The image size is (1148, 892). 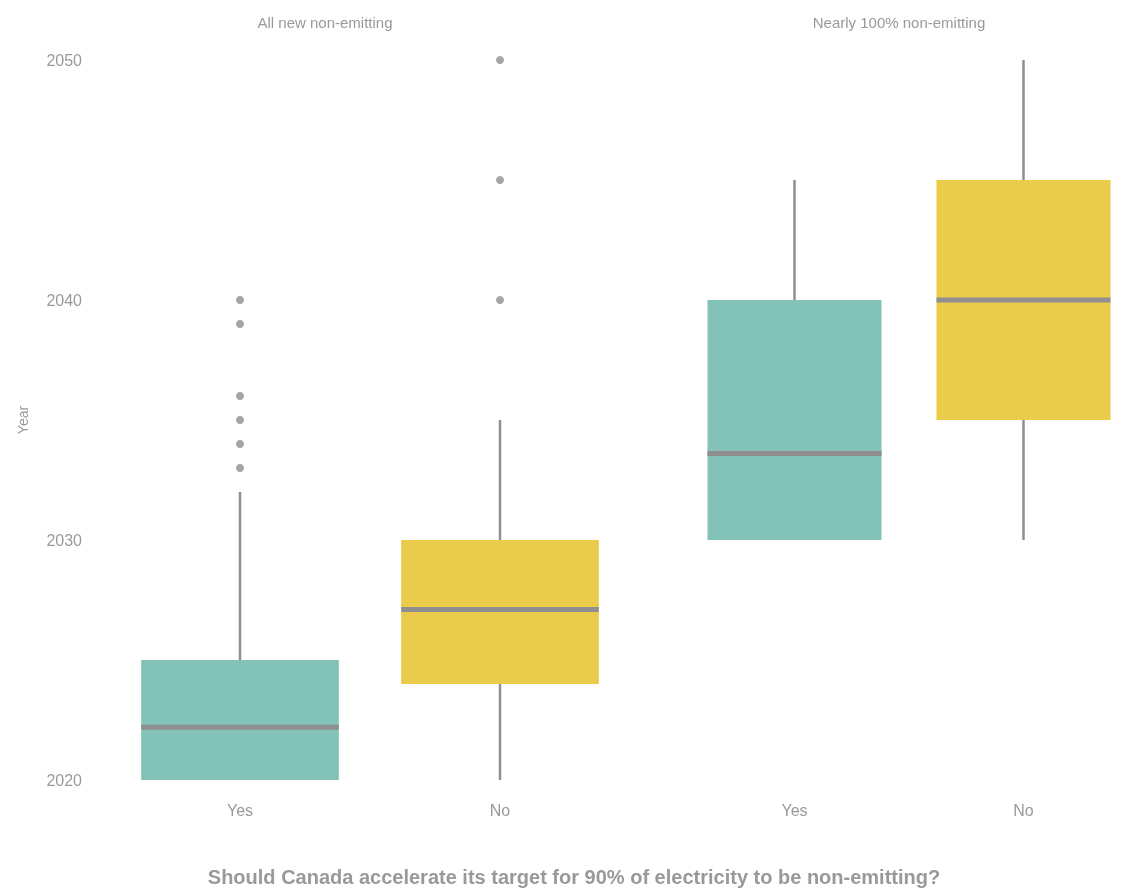 What do you see at coordinates (325, 22) in the screenshot?
I see `chart-title: All new non-emitting` at bounding box center [325, 22].